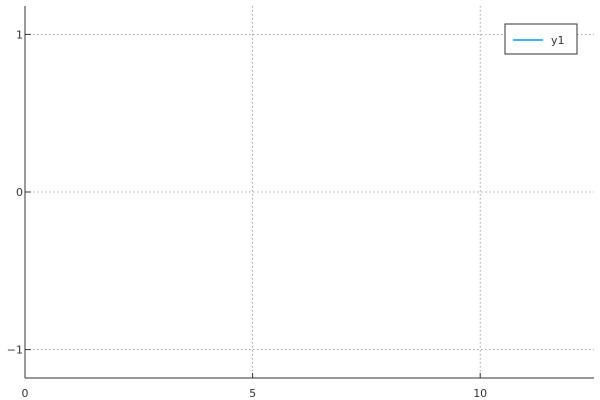 The image size is (600, 400). I want to click on legend: y1, so click(541, 39).